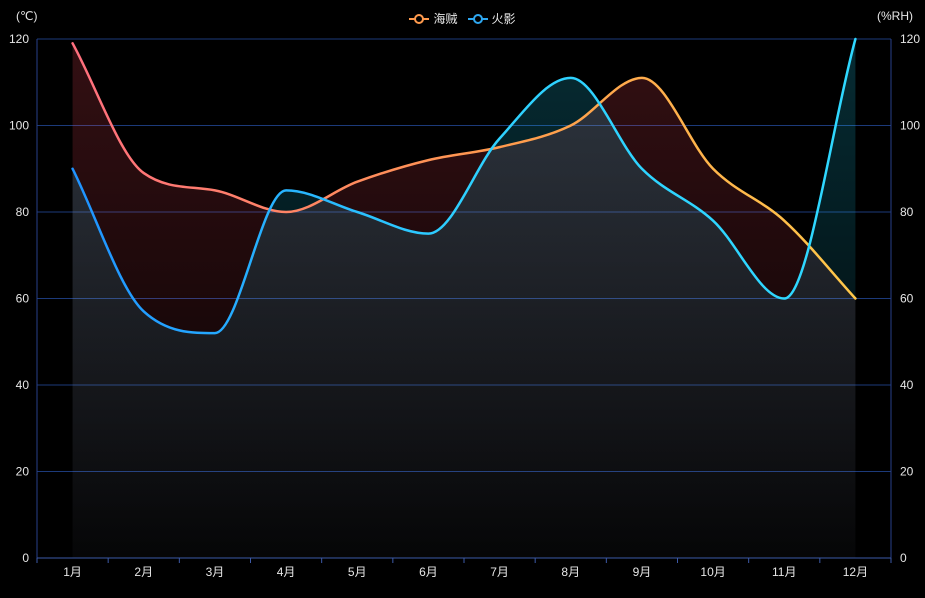  I want to click on legend-label: 火影, so click(503, 19).